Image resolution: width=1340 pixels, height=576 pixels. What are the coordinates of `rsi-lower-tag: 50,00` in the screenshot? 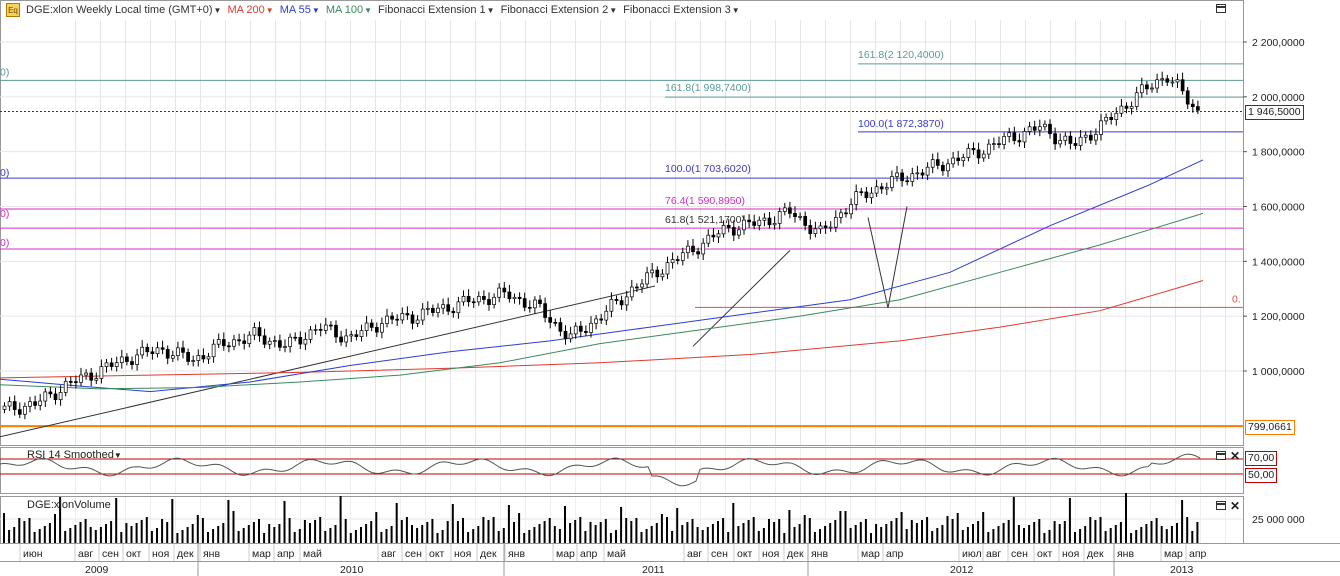 It's located at (1261, 475).